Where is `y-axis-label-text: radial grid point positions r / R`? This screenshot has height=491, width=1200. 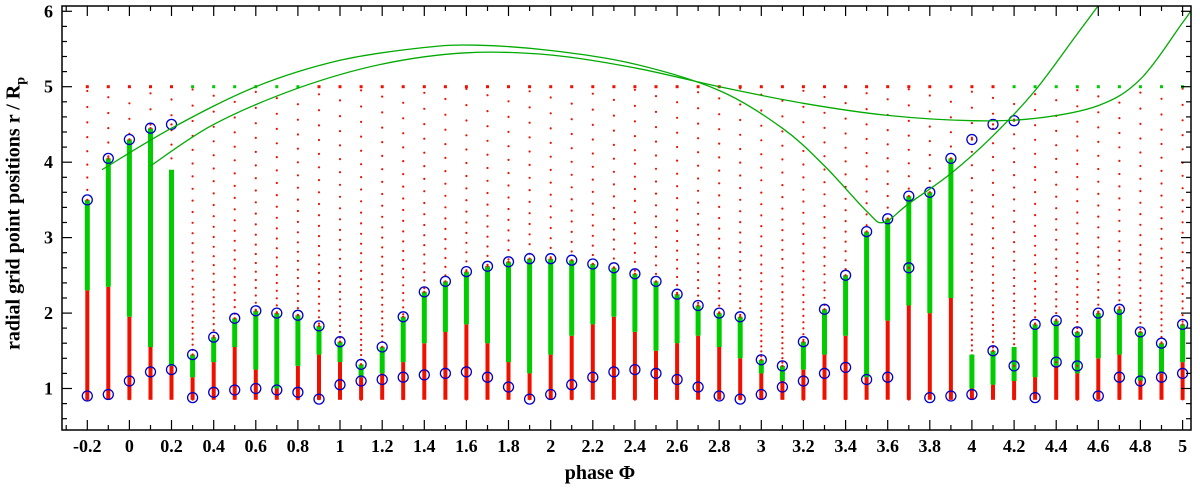 y-axis-label-text: radial grid point positions r / R is located at coordinates (13, 217).